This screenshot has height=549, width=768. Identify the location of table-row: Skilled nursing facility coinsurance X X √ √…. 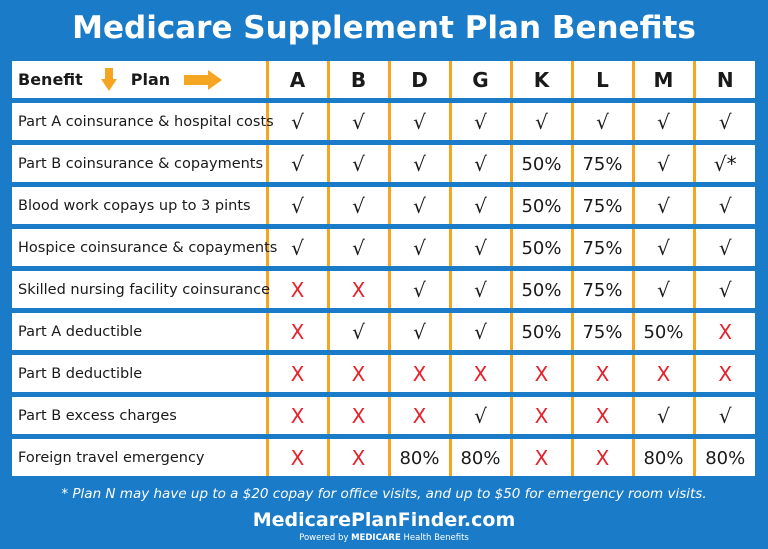
(383, 290).